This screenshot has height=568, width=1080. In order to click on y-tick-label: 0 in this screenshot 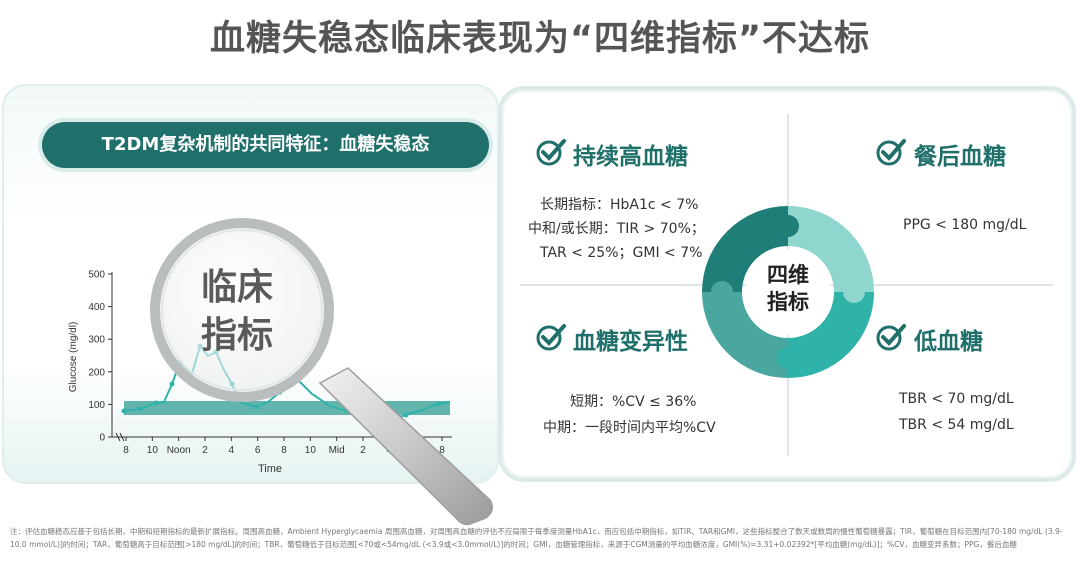, I will do `click(102, 438)`.